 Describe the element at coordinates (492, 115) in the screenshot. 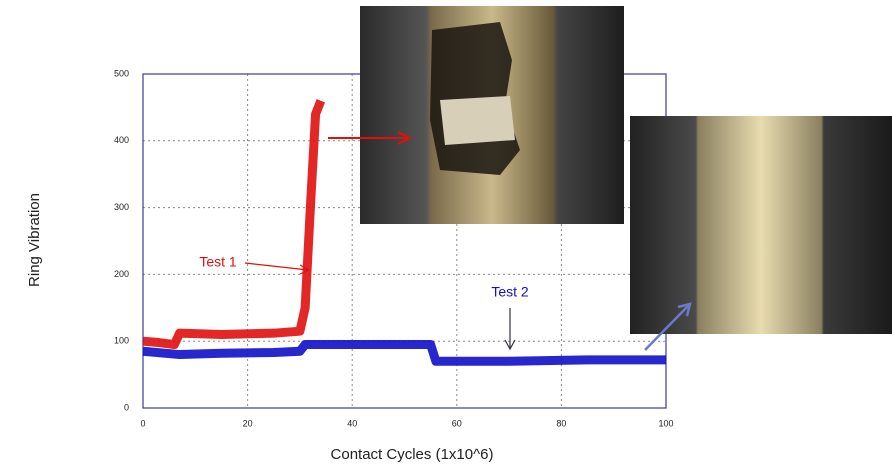

I see `photo-damaged` at that location.